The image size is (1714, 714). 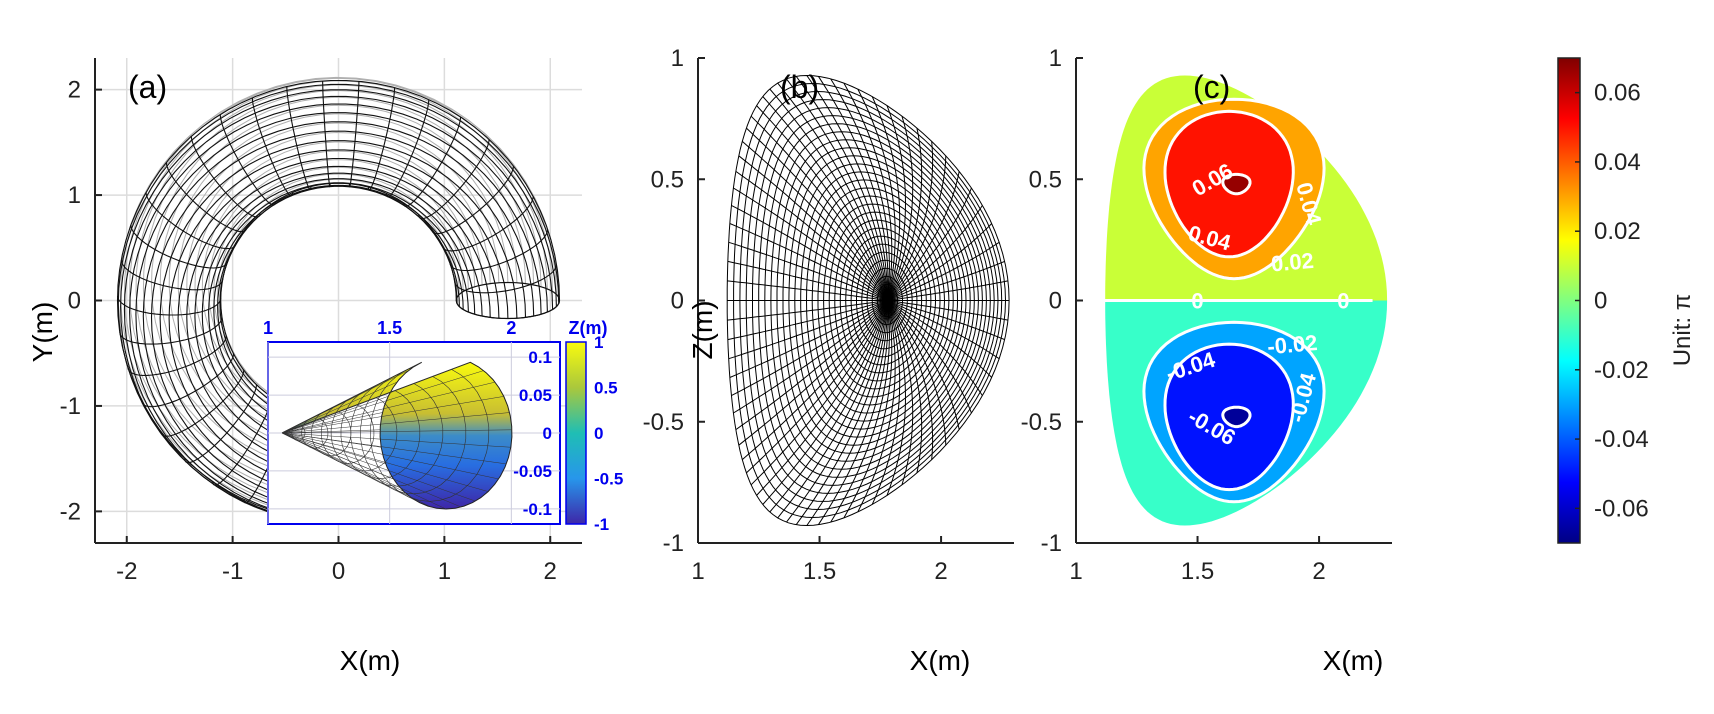 What do you see at coordinates (1292, 262) in the screenshot?
I see `contour-label: 0.02` at bounding box center [1292, 262].